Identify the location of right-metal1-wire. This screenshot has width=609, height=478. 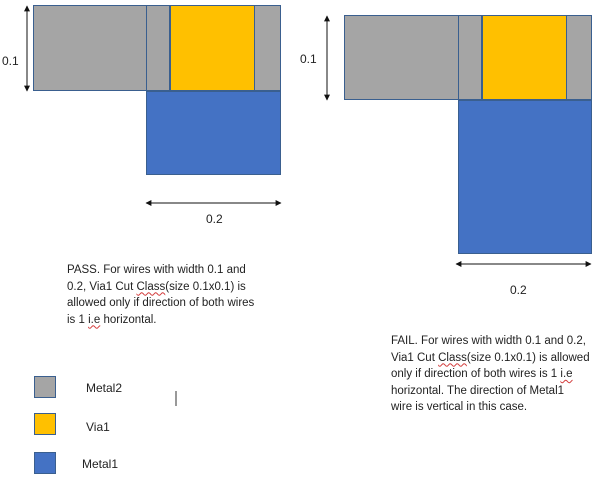
(525, 177).